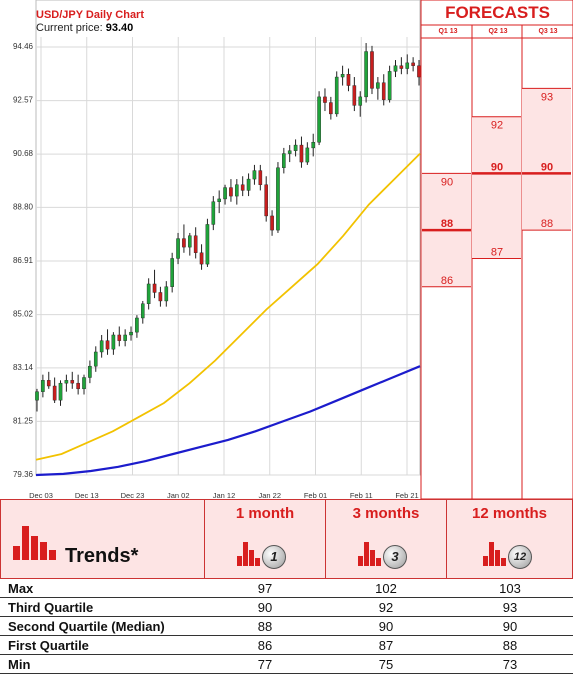 This screenshot has width=573, height=676. Describe the element at coordinates (386, 588) in the screenshot. I see `cell-value: 102` at that location.